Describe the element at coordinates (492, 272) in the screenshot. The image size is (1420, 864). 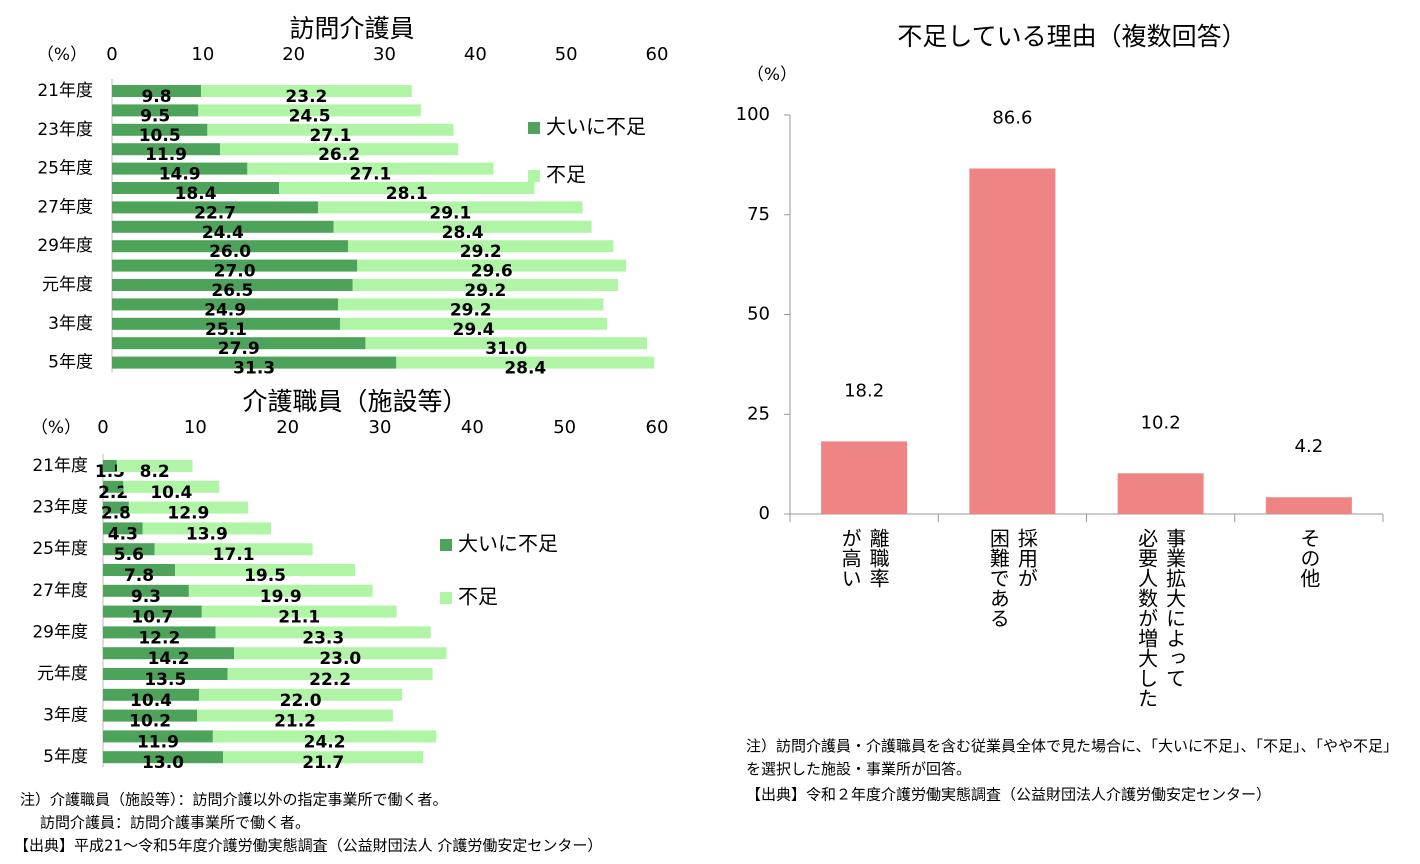
I see `data-label: 29.6` at that location.